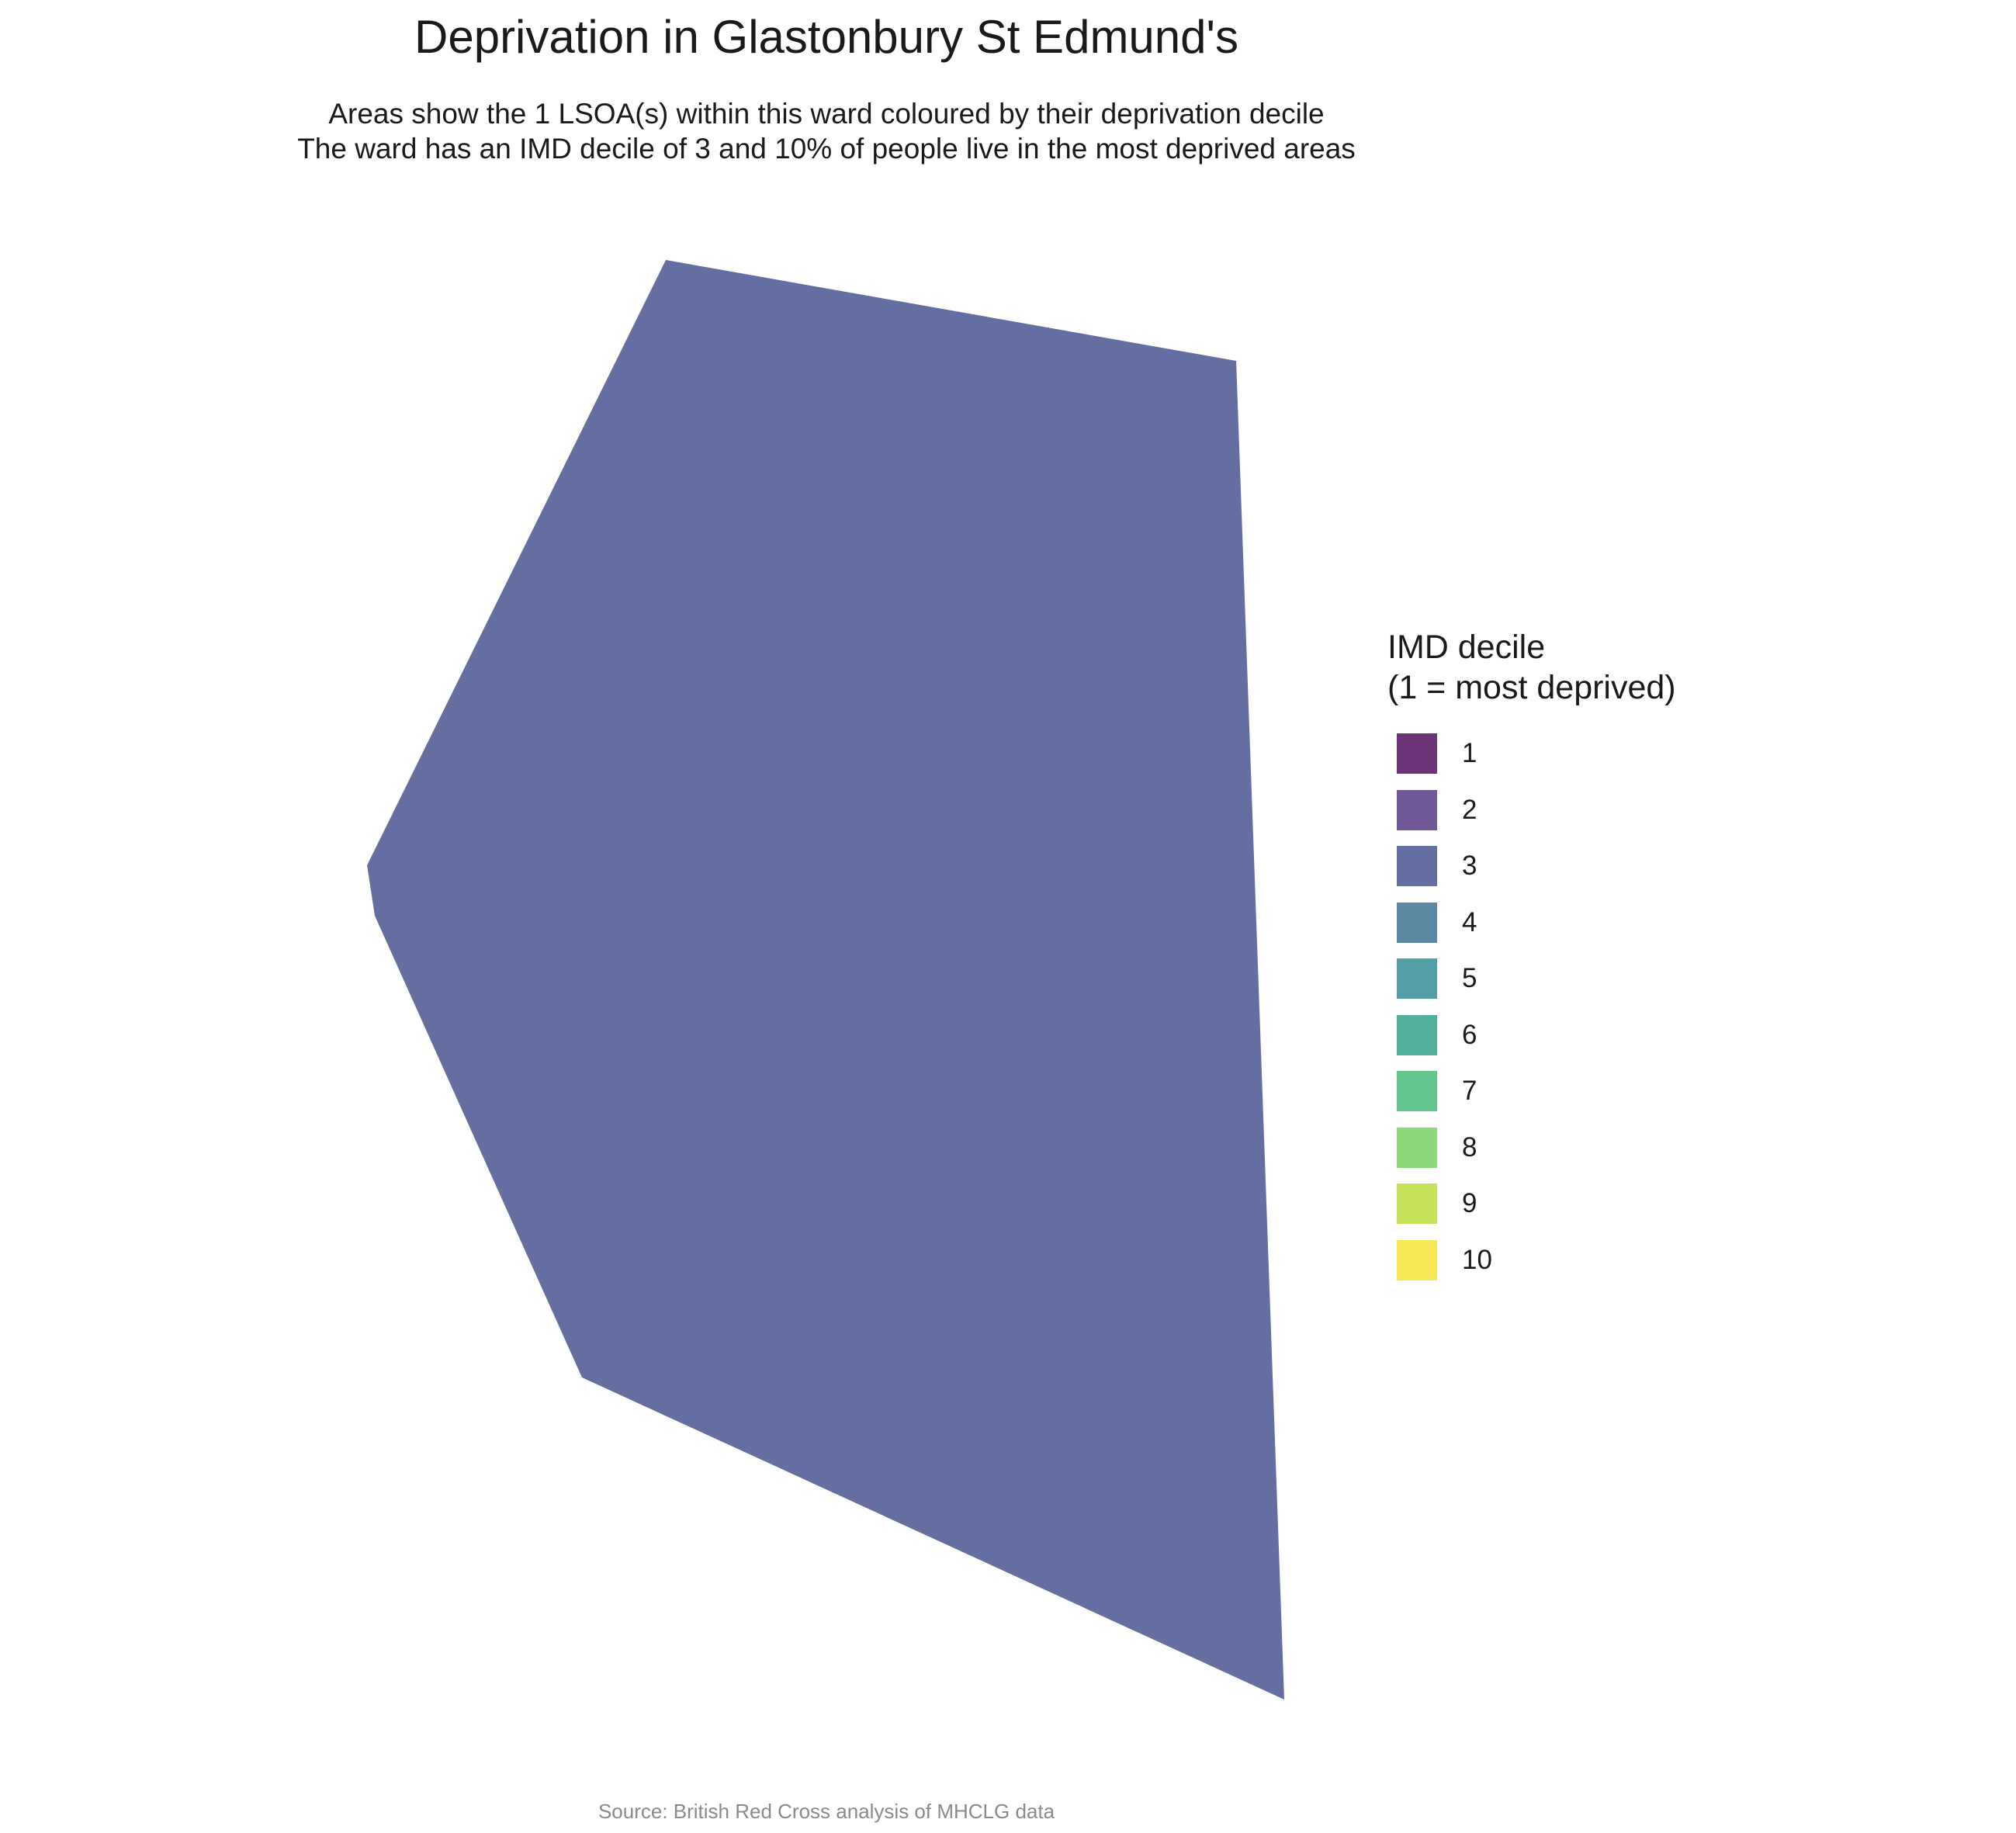 The width and height of the screenshot is (2016, 1833). I want to click on legend-item: 4, so click(1581, 931).